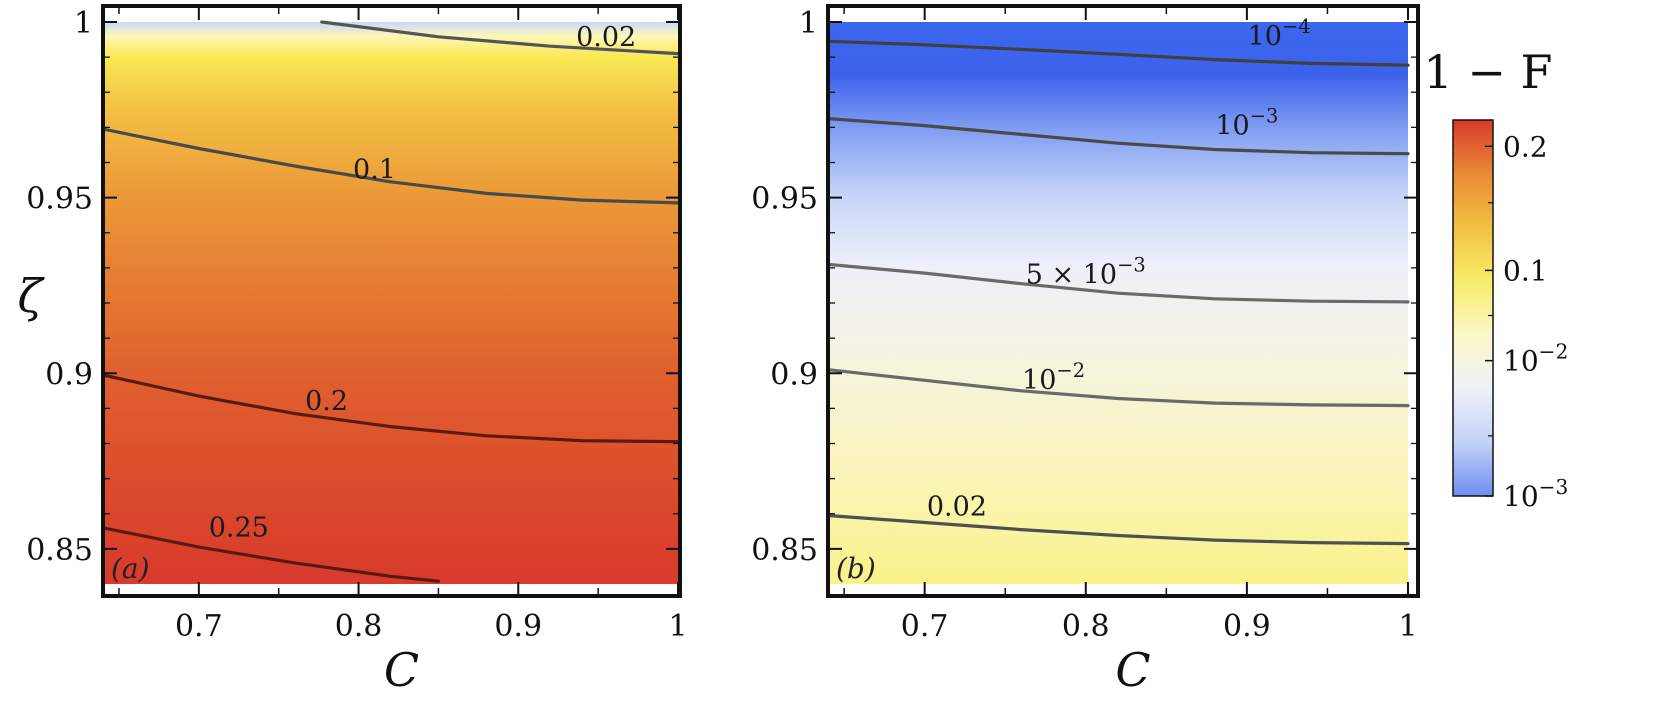  I want to click on colorbar-tick-label: 10⁻³, so click(1535, 494).